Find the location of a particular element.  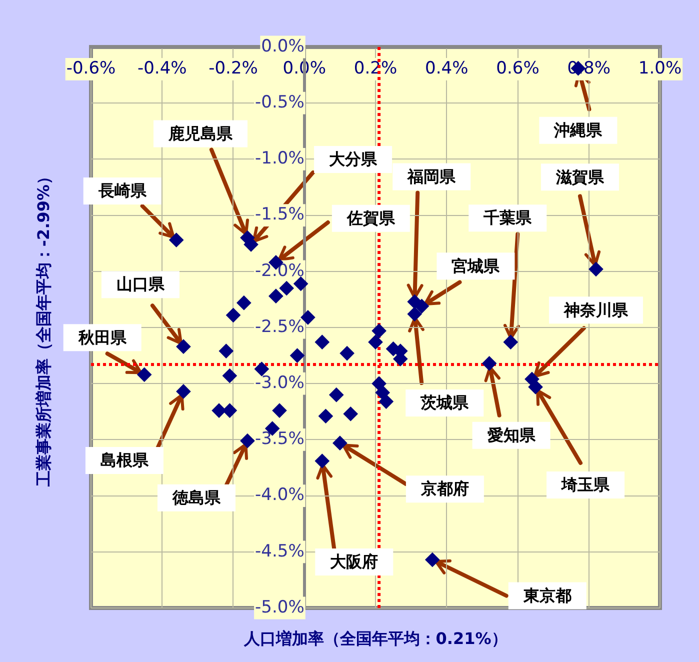

annotation: 沖縄県 is located at coordinates (578, 130).